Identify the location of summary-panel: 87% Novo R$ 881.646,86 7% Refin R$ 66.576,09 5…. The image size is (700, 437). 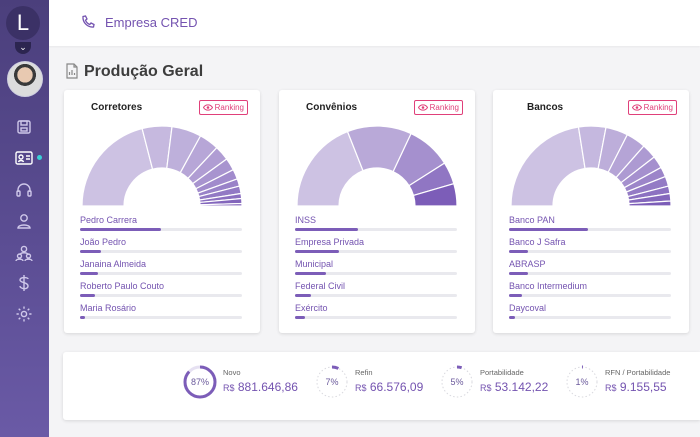
(381, 386).